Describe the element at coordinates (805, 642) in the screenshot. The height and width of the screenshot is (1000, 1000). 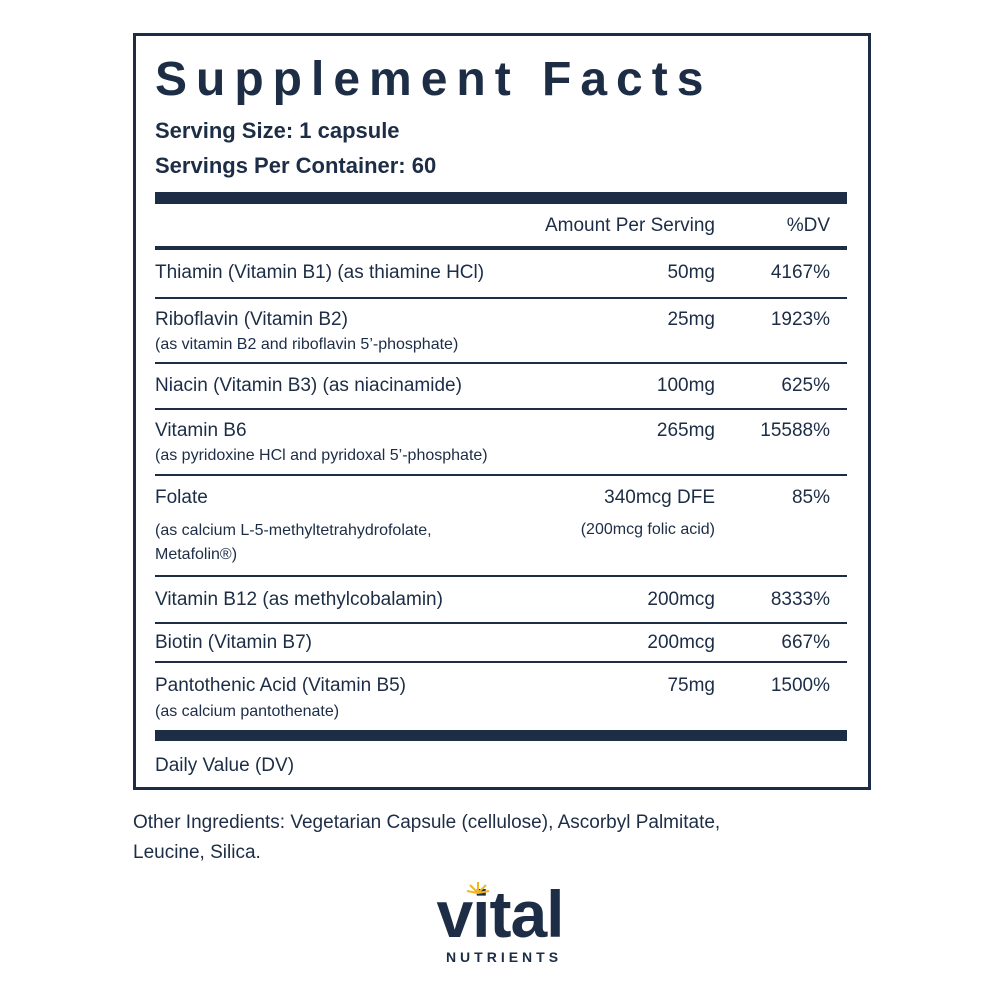
I see `daily-value: 667%` at that location.